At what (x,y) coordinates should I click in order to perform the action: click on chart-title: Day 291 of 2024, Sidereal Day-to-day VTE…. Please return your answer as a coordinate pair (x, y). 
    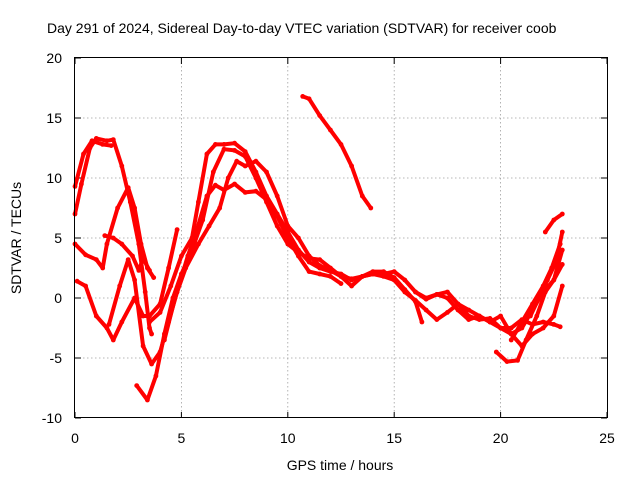
    Looking at the image, I should click on (302, 28).